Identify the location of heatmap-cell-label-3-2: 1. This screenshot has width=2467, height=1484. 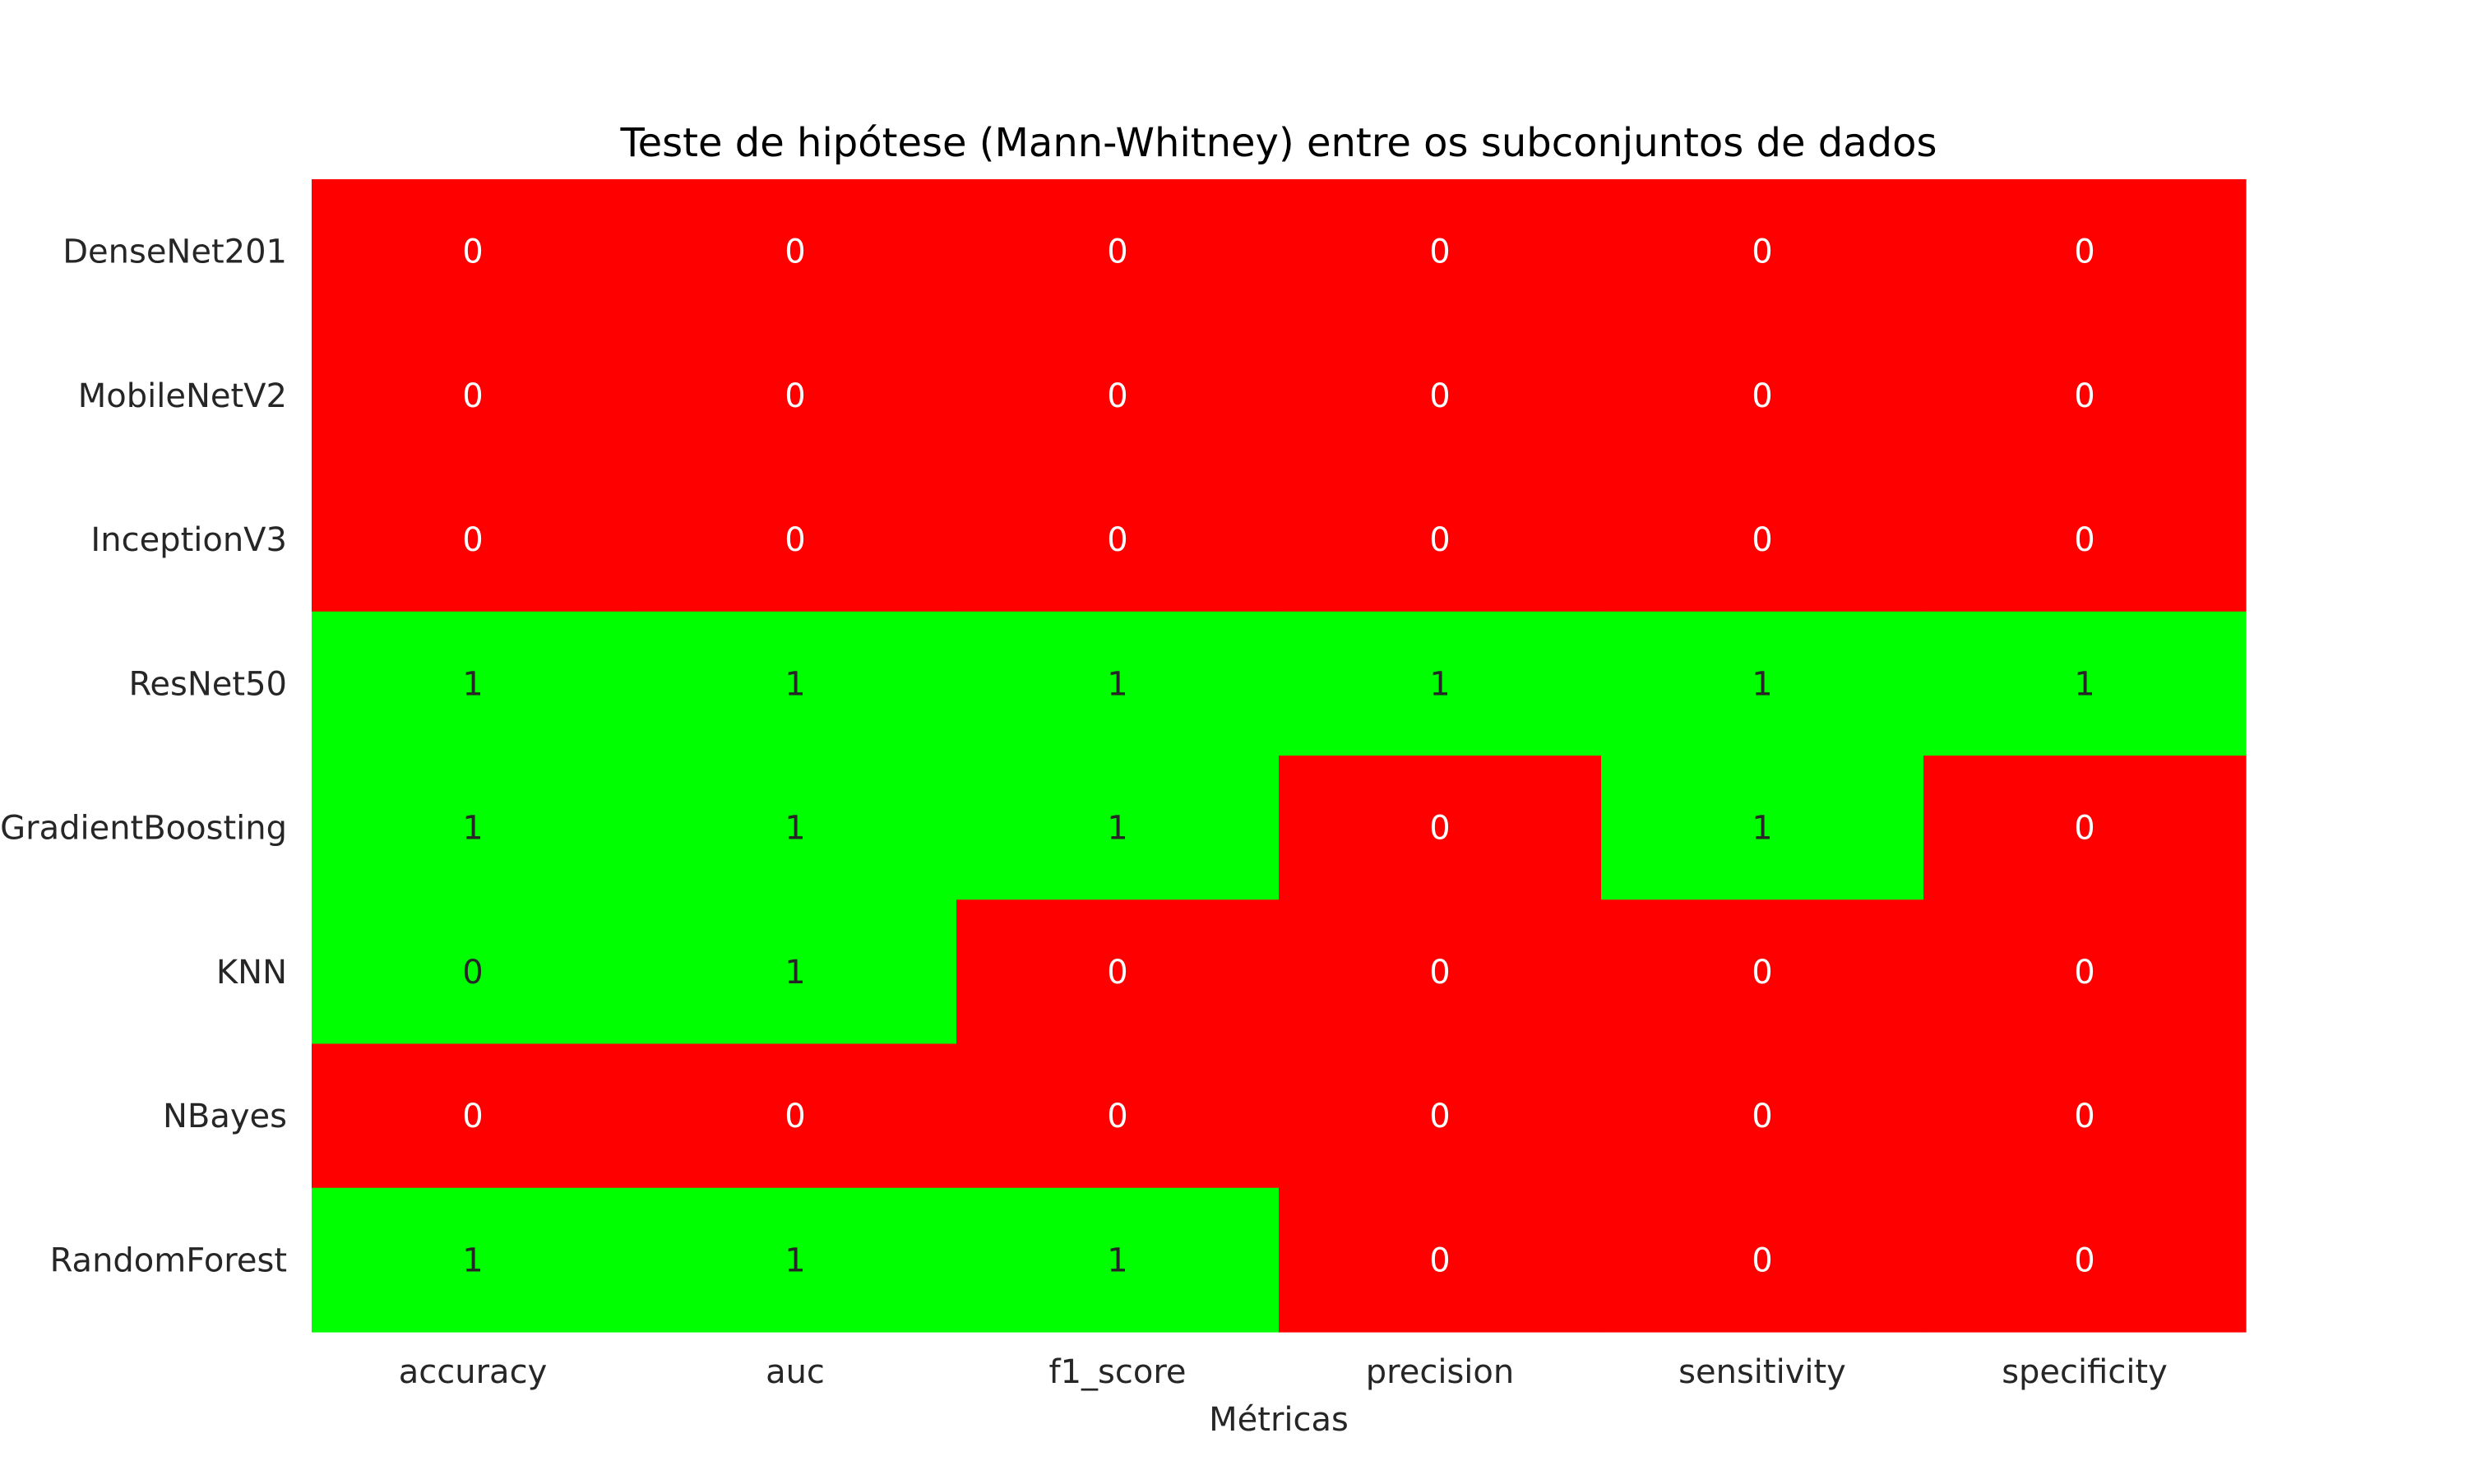
(1117, 684).